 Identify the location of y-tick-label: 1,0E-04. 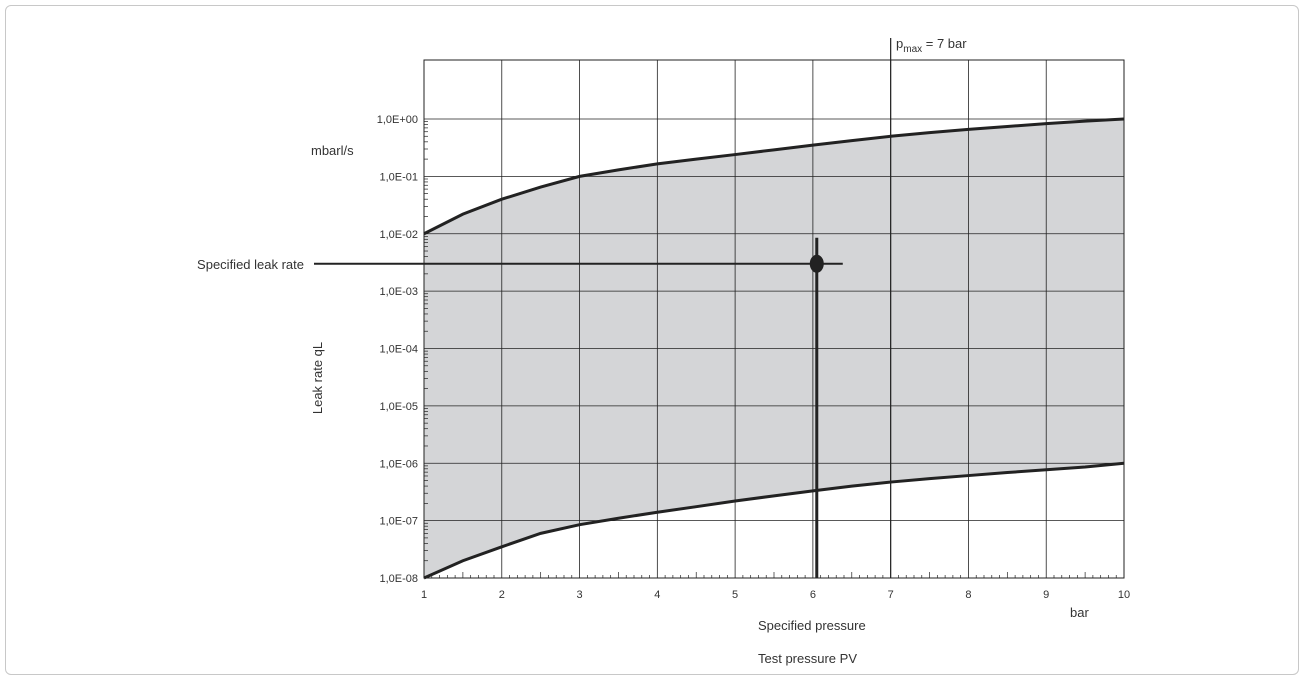
(398, 350).